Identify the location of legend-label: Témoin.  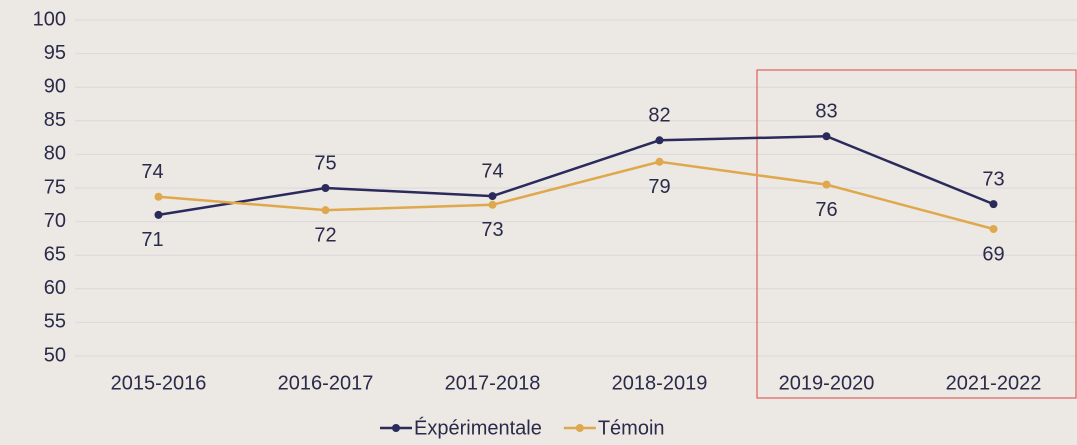
(631, 428).